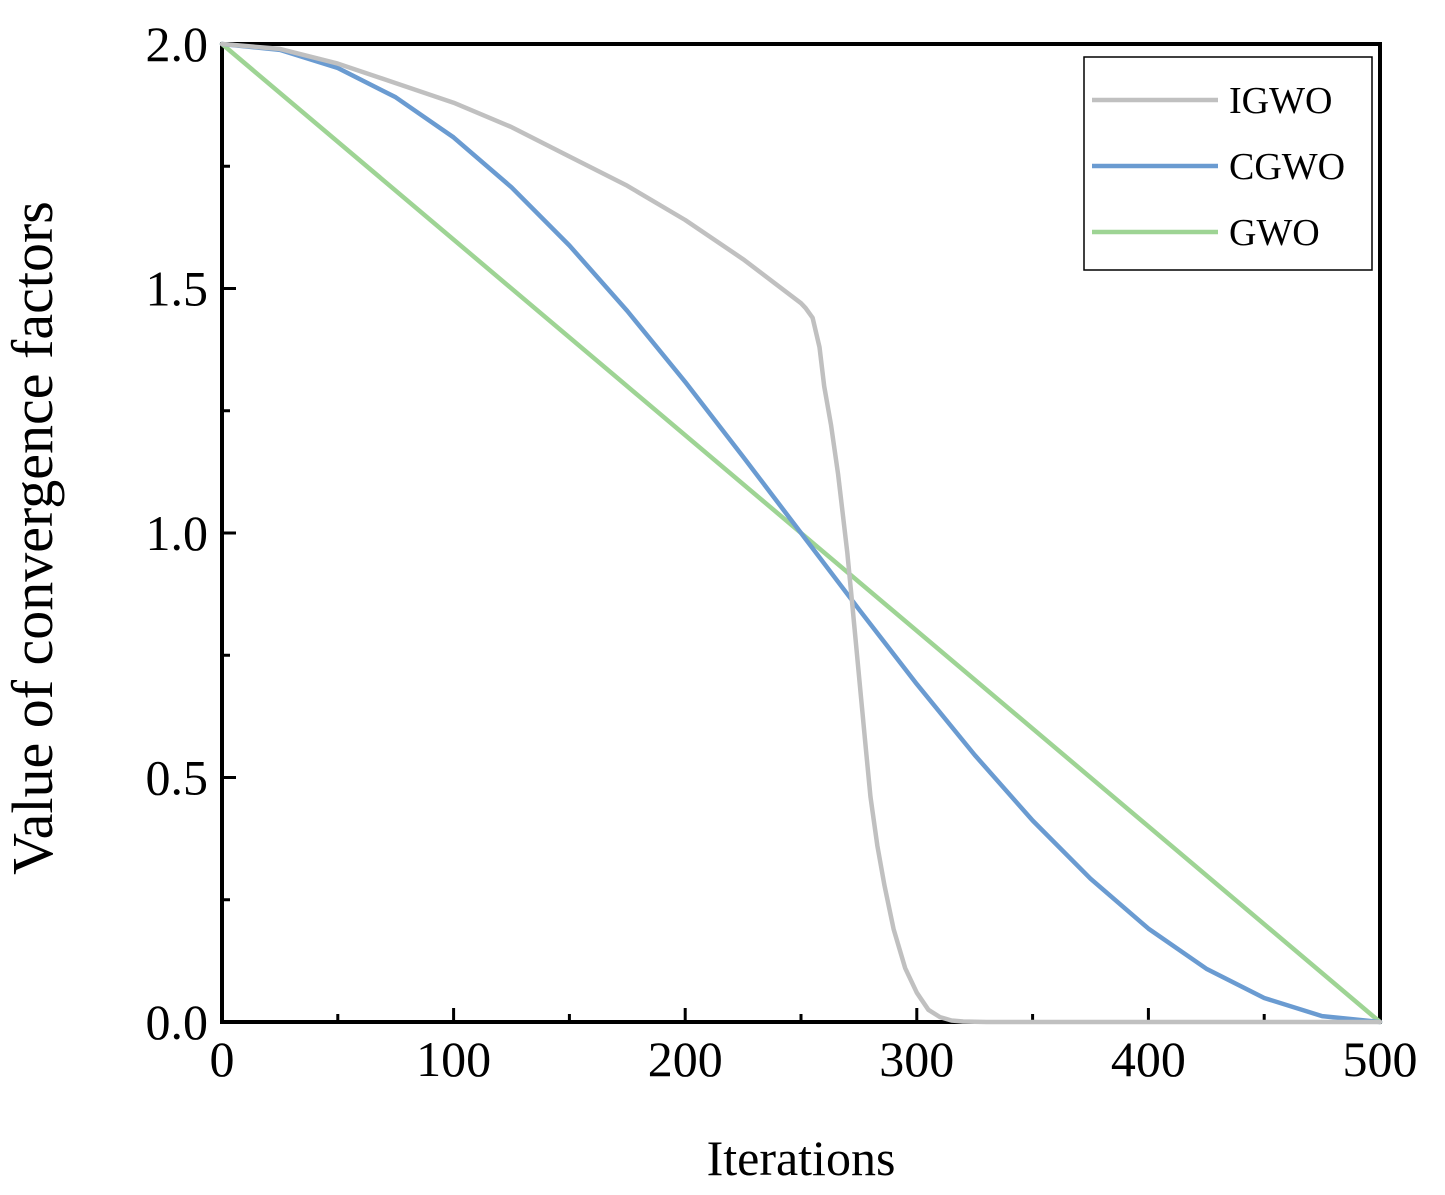  I want to click on y-tick-label: 1.5, so click(177, 289).